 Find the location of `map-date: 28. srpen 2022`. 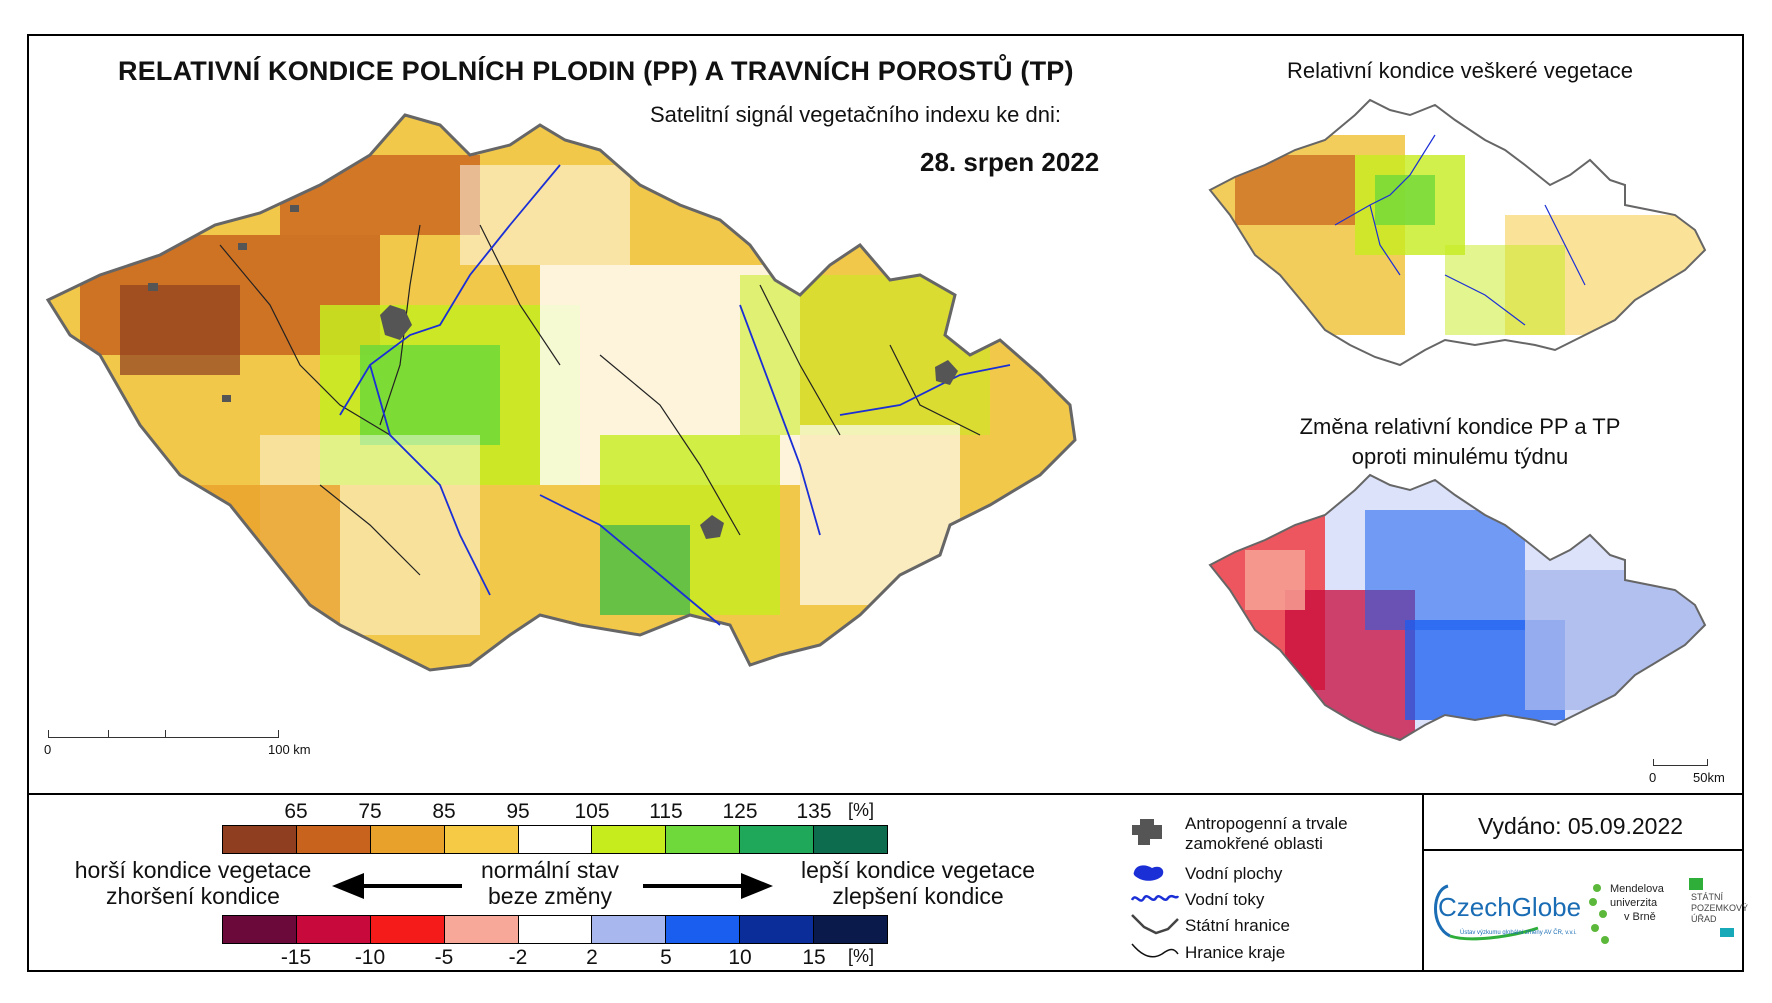

map-date: 28. srpen 2022 is located at coordinates (1010, 162).